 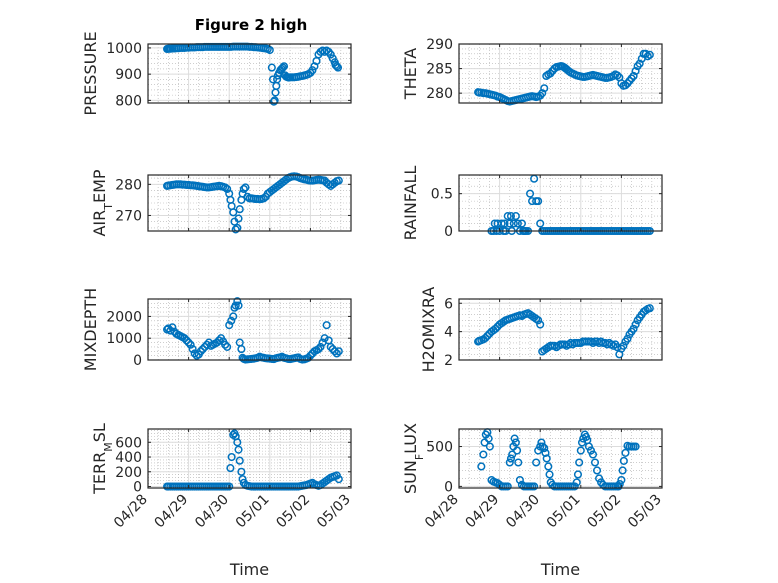 I want to click on xtick-label: 05/03, so click(x=645, y=512).